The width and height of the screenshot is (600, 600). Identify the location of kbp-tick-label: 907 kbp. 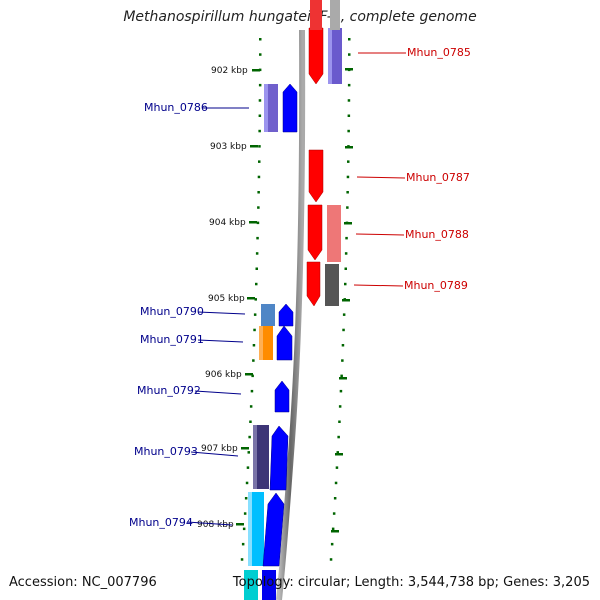
(219, 449).